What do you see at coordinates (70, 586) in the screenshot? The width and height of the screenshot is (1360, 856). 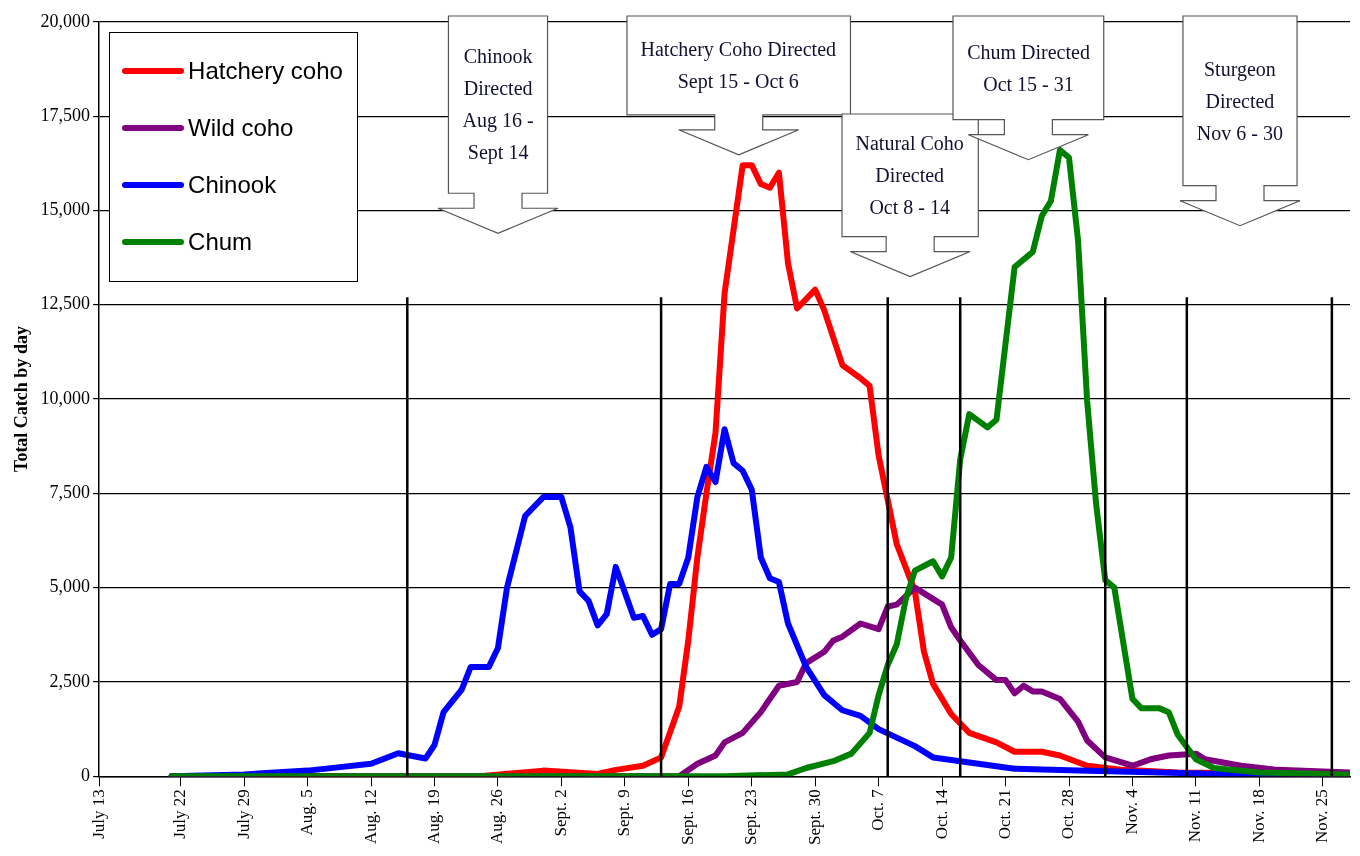 I see `y-tick-label: 5,000` at bounding box center [70, 586].